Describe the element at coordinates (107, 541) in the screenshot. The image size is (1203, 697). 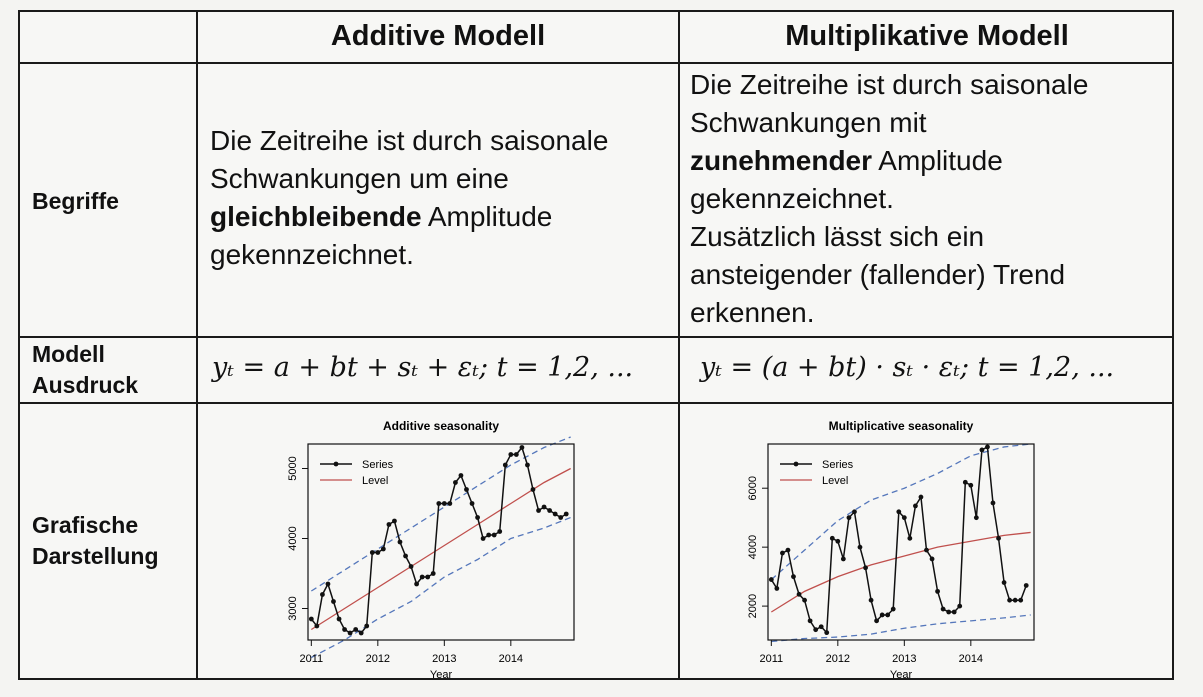
I see `row-label-grafisch: Grafische Darstellung` at that location.